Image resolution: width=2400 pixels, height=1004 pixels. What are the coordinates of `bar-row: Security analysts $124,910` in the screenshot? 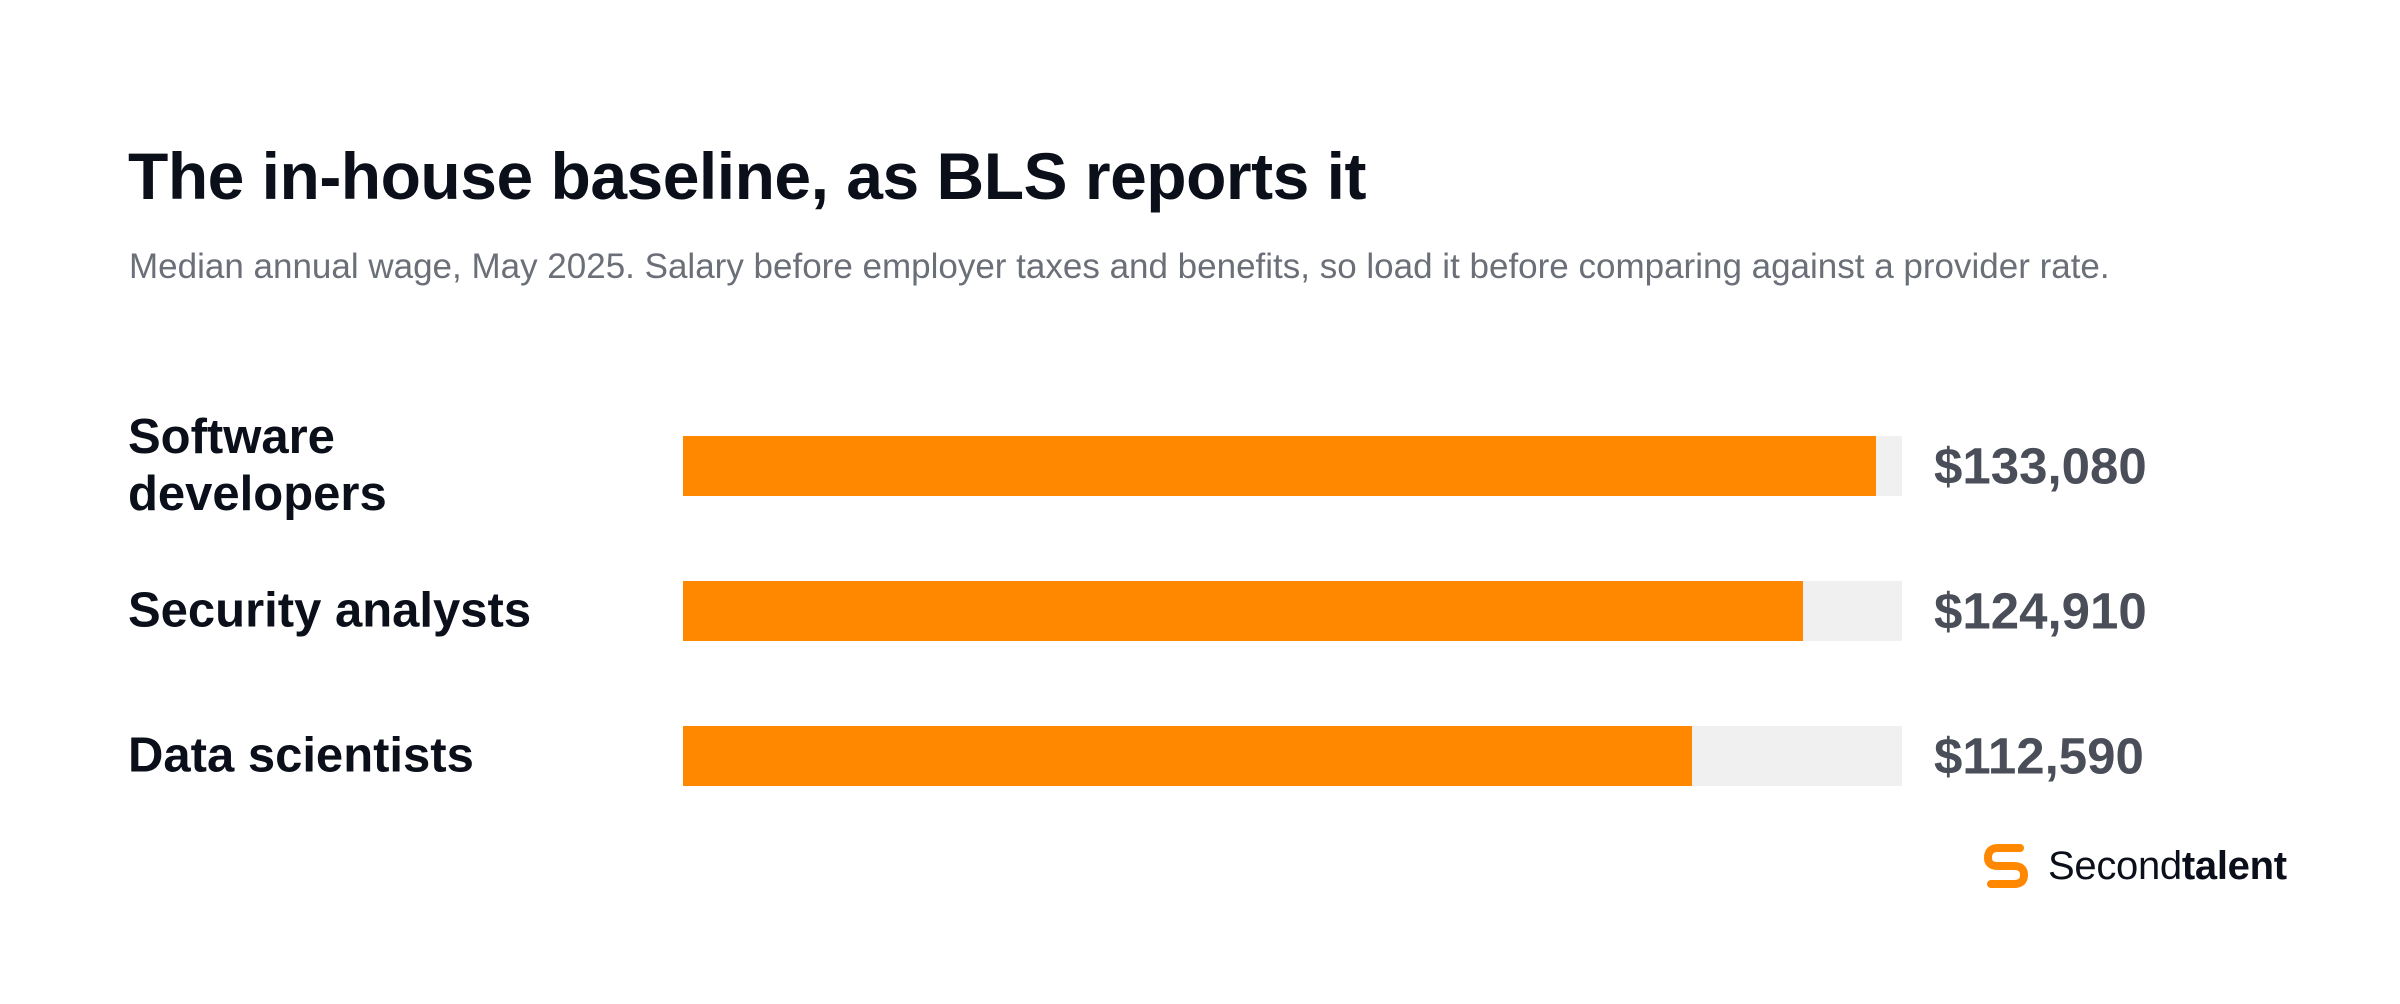 It's located at (1200, 611).